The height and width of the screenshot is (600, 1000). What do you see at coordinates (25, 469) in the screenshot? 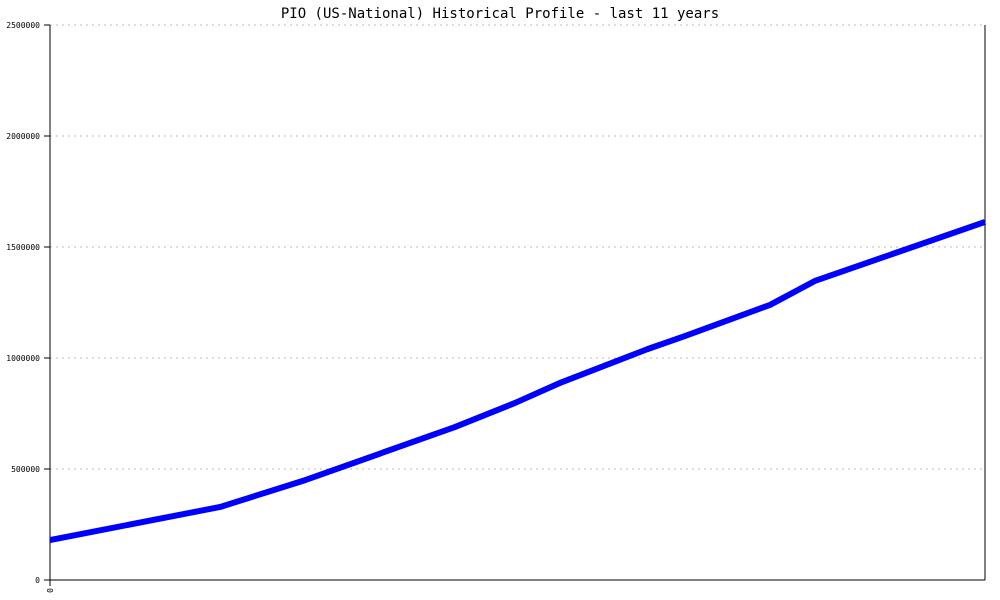
I see `y-tick-label: 500000` at bounding box center [25, 469].